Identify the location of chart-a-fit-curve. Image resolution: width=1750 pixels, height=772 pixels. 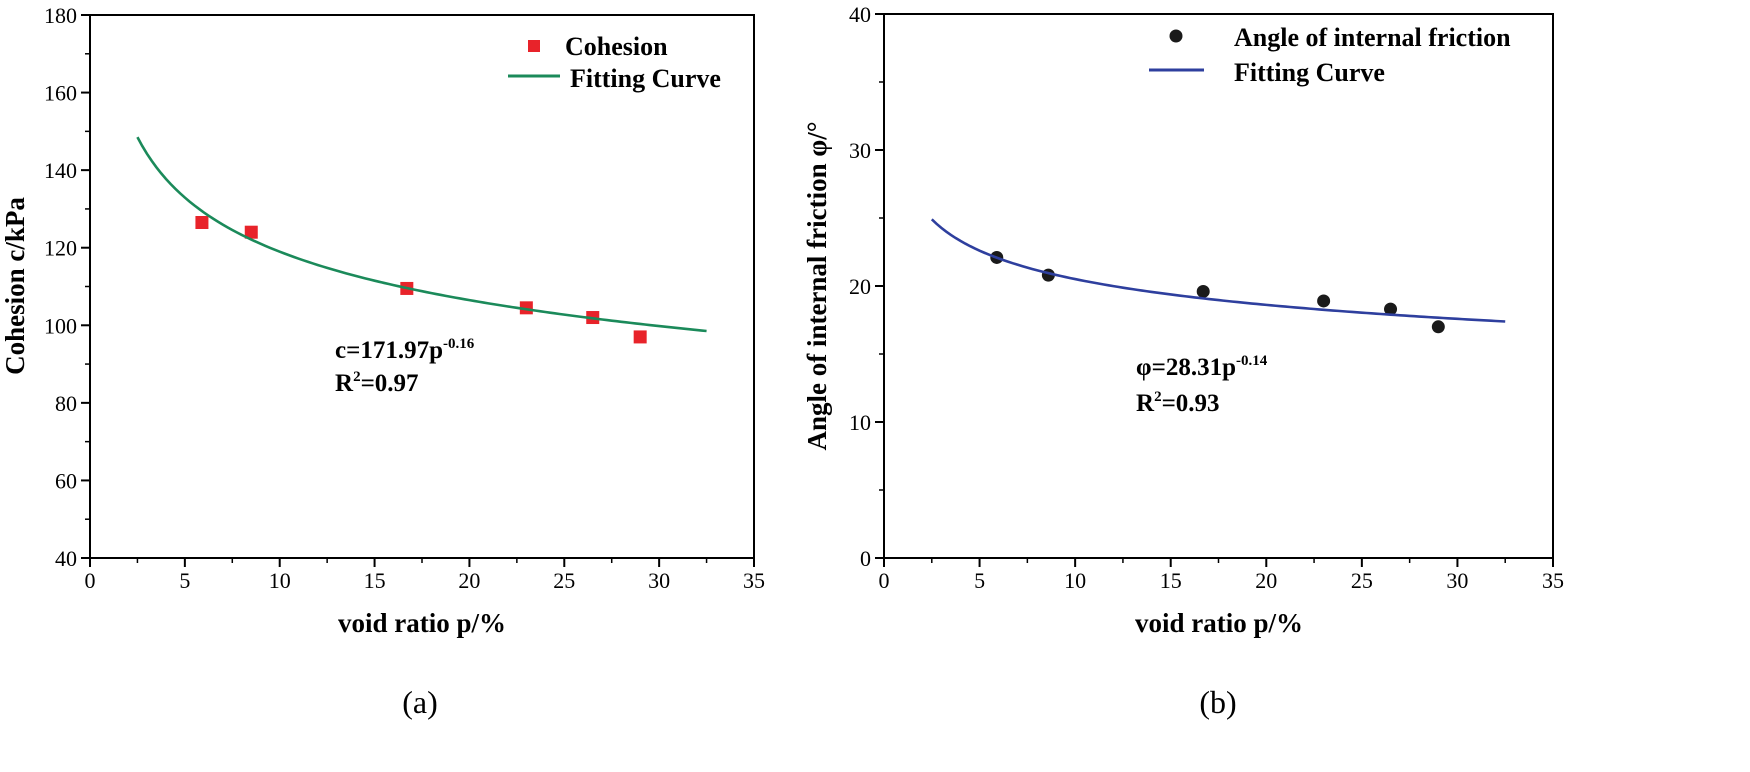
(421, 234).